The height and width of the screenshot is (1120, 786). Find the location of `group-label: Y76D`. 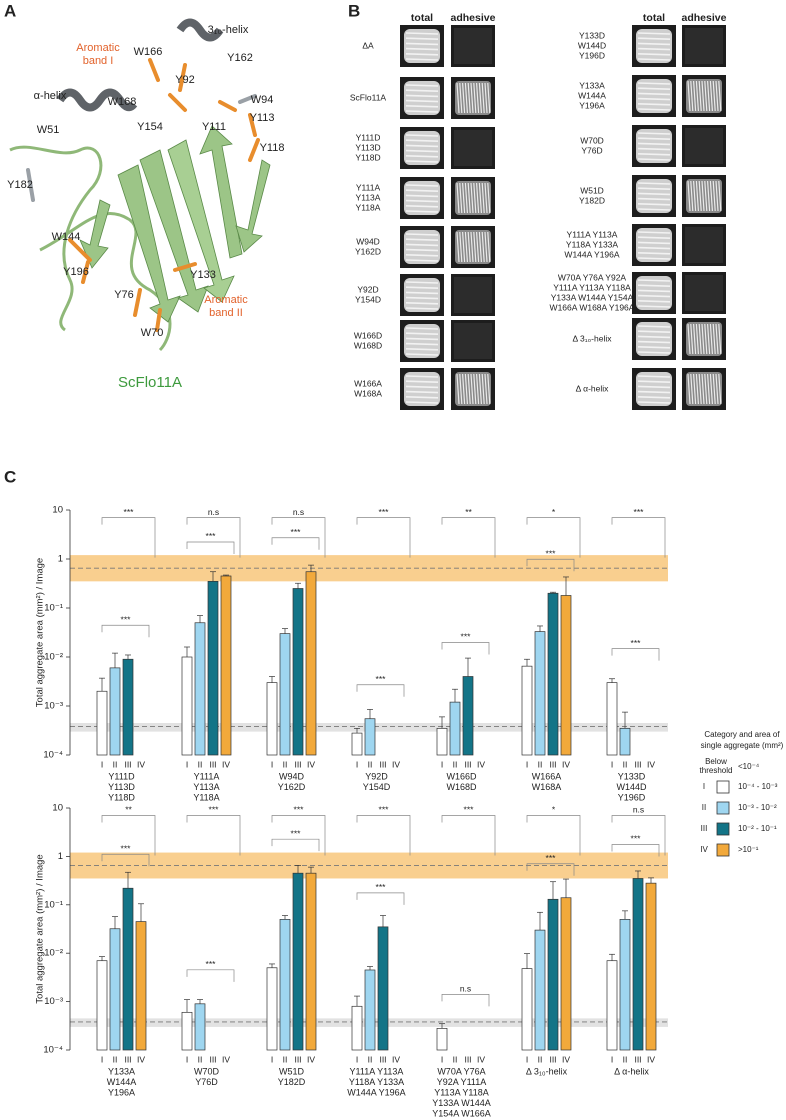

group-label: Y76D is located at coordinates (206, 1082).